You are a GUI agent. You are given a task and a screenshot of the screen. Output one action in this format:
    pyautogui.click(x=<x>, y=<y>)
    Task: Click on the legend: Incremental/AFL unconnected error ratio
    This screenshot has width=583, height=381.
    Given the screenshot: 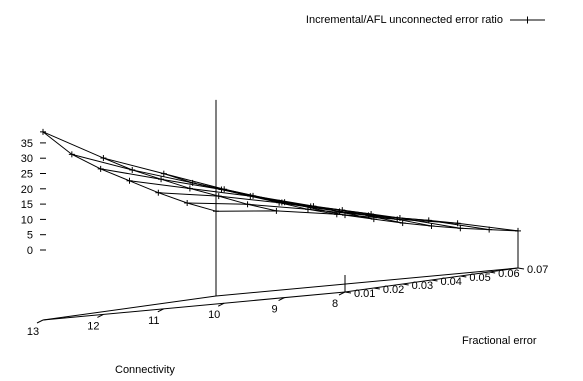 What is the action you would take?
    pyautogui.click(x=425, y=20)
    